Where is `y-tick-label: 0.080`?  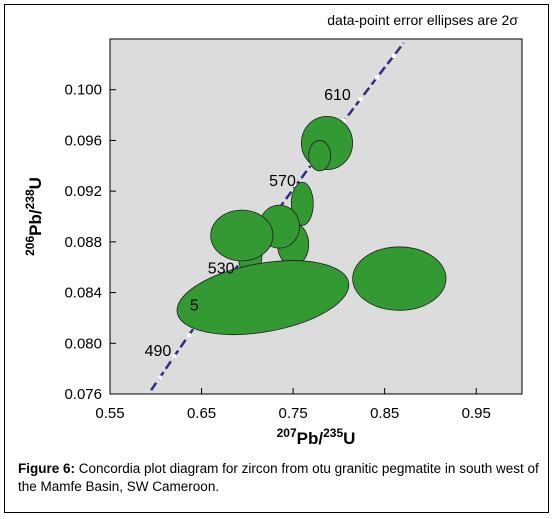
y-tick-label: 0.080 is located at coordinates (83, 343).